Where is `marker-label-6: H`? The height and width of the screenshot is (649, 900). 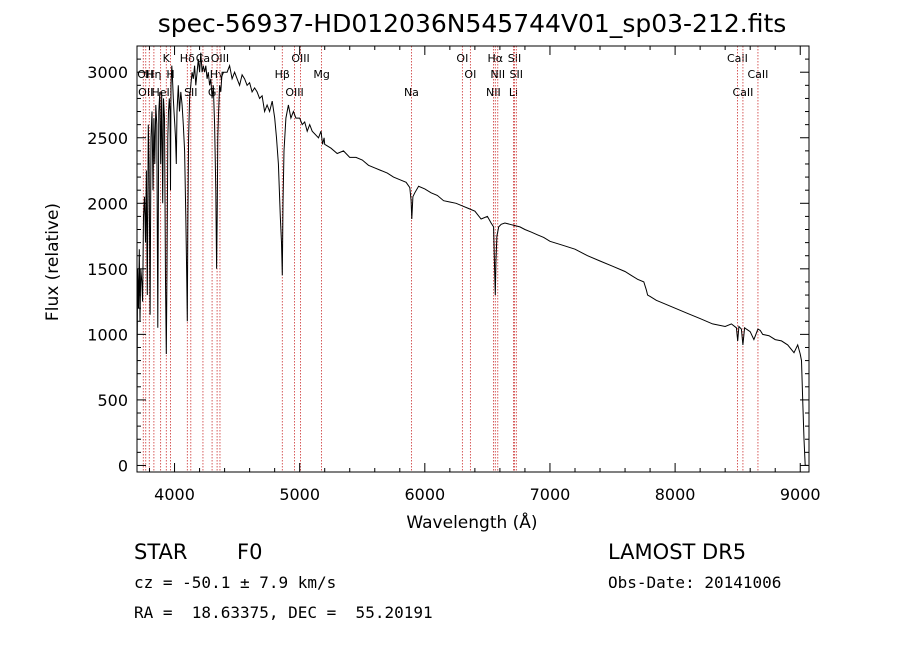 marker-label-6: H is located at coordinates (170, 74).